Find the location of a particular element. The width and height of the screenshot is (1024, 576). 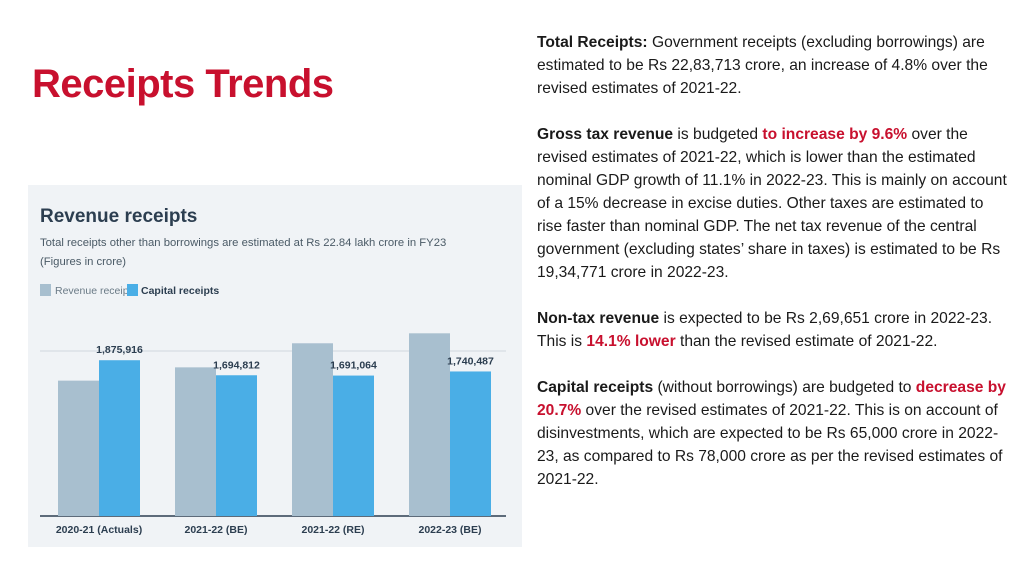

total-receipts-lead: Total Receipts: is located at coordinates (592, 42).